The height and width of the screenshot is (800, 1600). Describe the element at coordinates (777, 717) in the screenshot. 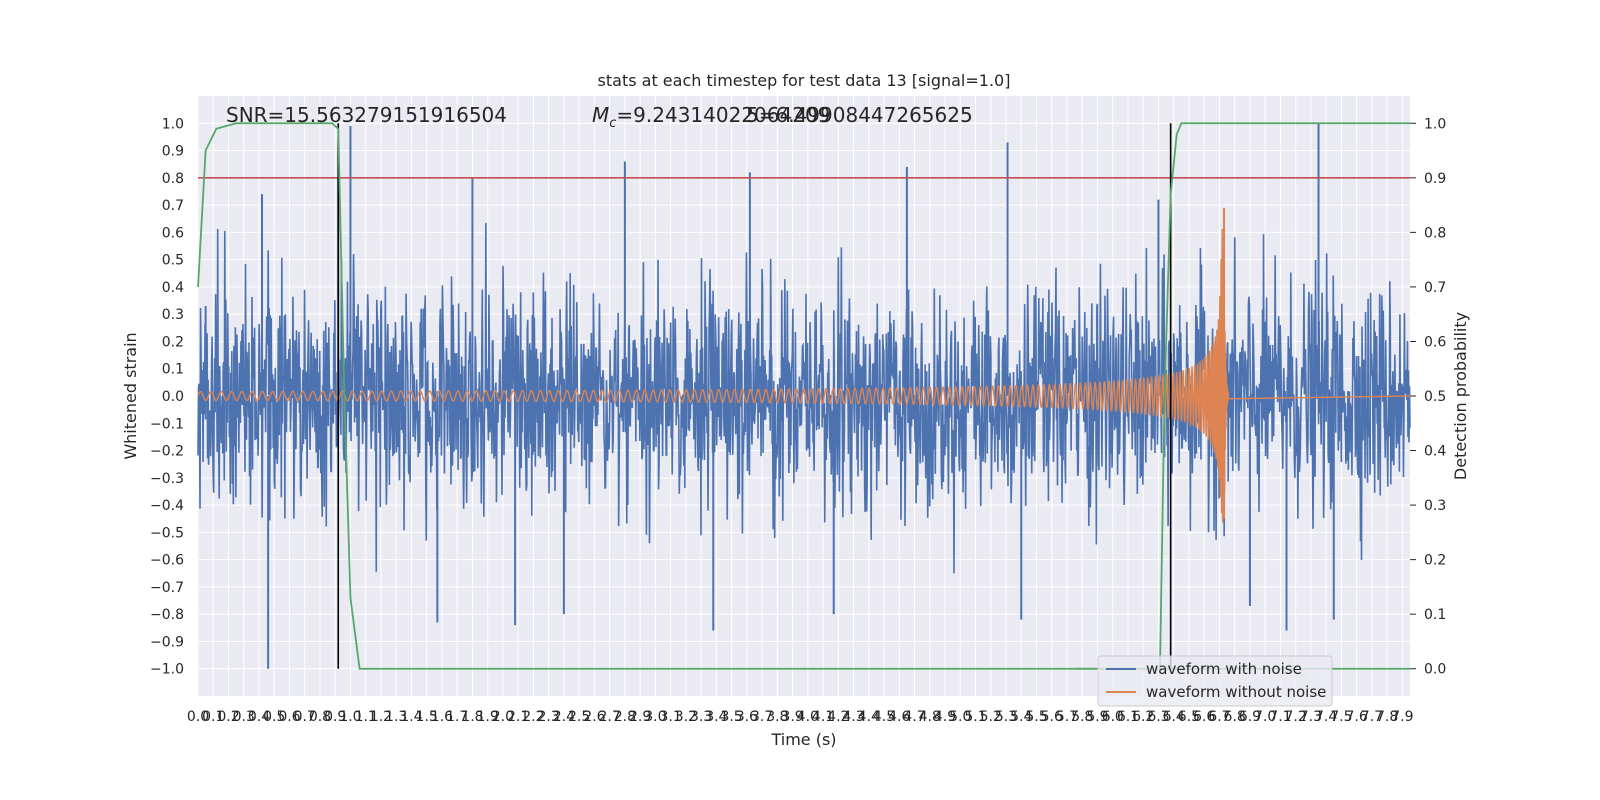

I see `x-tick-label: 3.8` at that location.